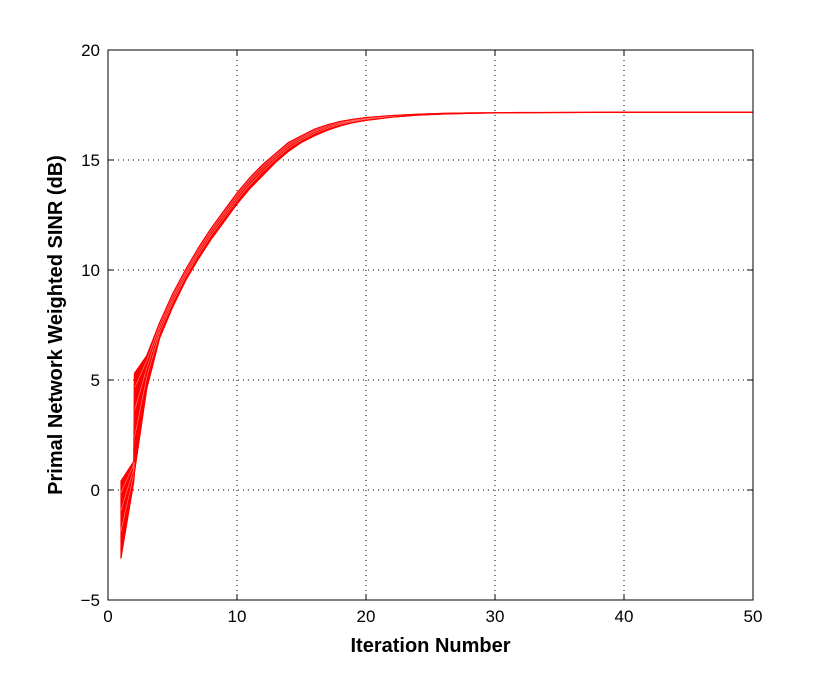 This screenshot has height=676, width=830. I want to click on y-tick-label: 15, so click(90, 160).